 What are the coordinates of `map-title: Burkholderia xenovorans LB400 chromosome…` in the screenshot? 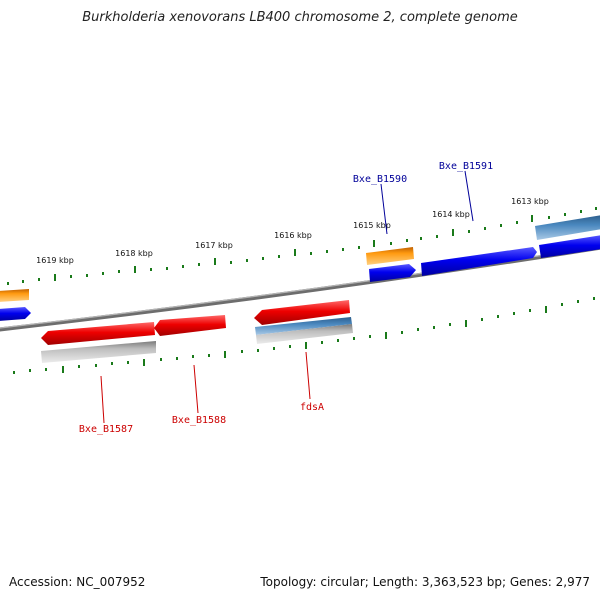 It's located at (300, 17).